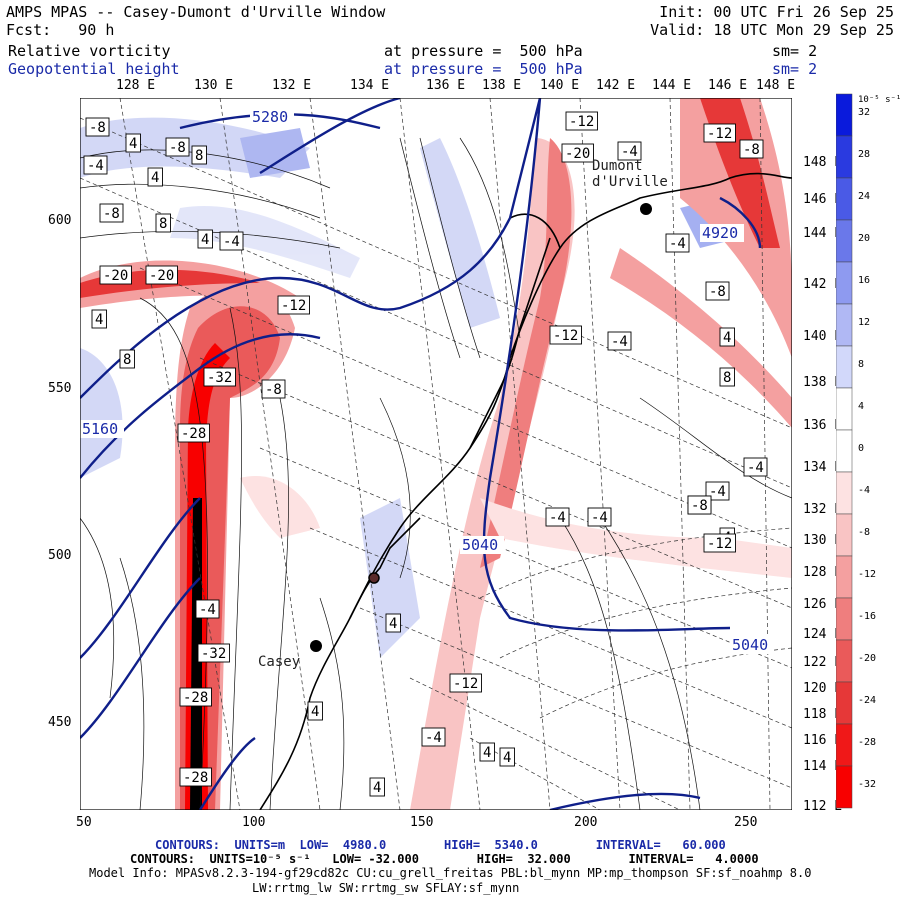 This screenshot has height=900, width=900. I want to click on right-longitude-label: 144 E, so click(823, 233).